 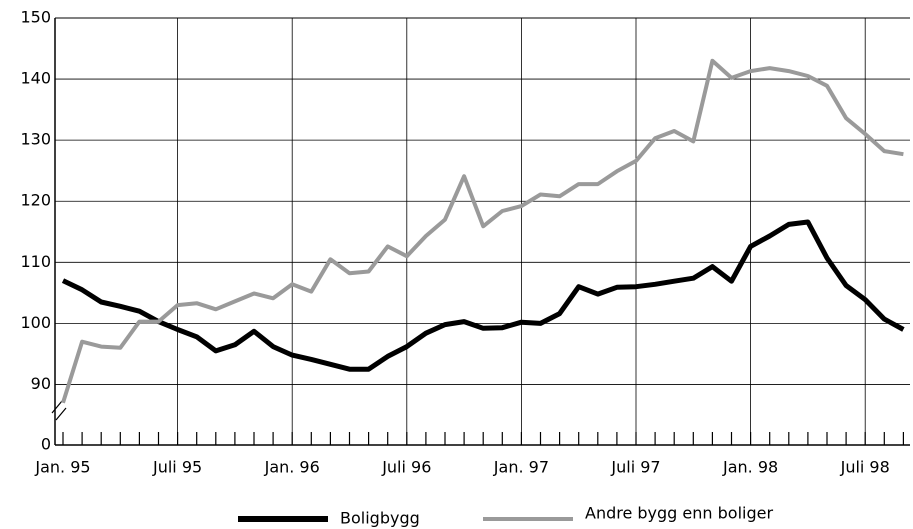 What do you see at coordinates (406, 467) in the screenshot?
I see `x-tick-label: Juli 96` at bounding box center [406, 467].